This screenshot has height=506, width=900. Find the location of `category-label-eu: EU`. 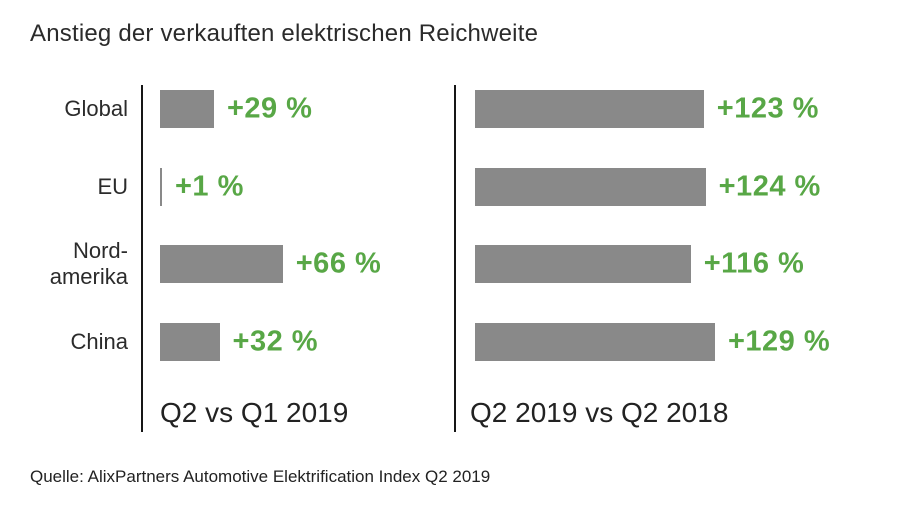

category-label-eu: EU is located at coordinates (112, 186).